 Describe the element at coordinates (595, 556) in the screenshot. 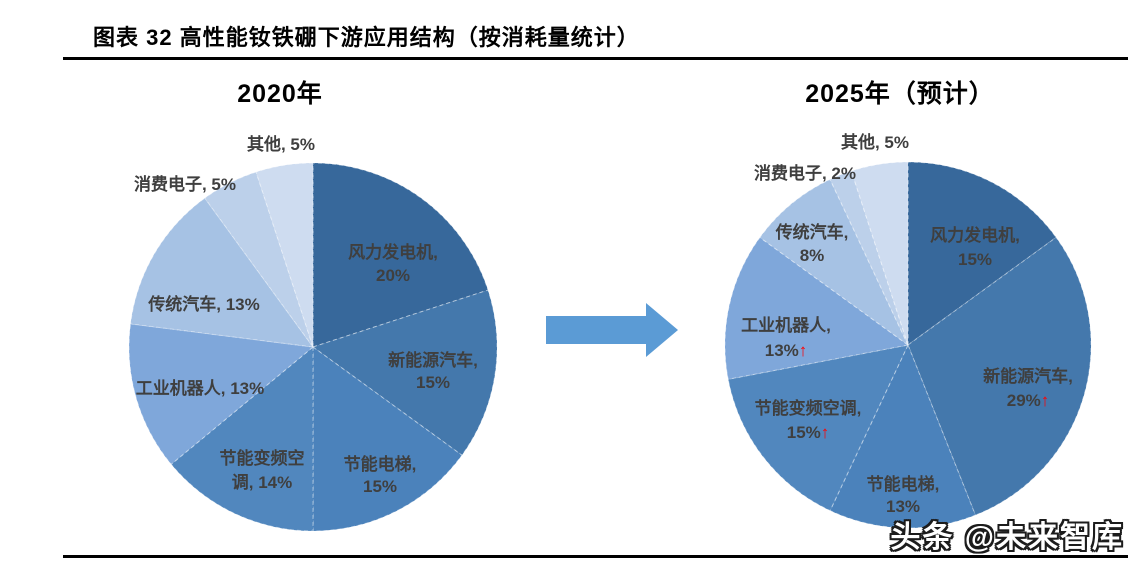

I see `bottom-rule` at that location.